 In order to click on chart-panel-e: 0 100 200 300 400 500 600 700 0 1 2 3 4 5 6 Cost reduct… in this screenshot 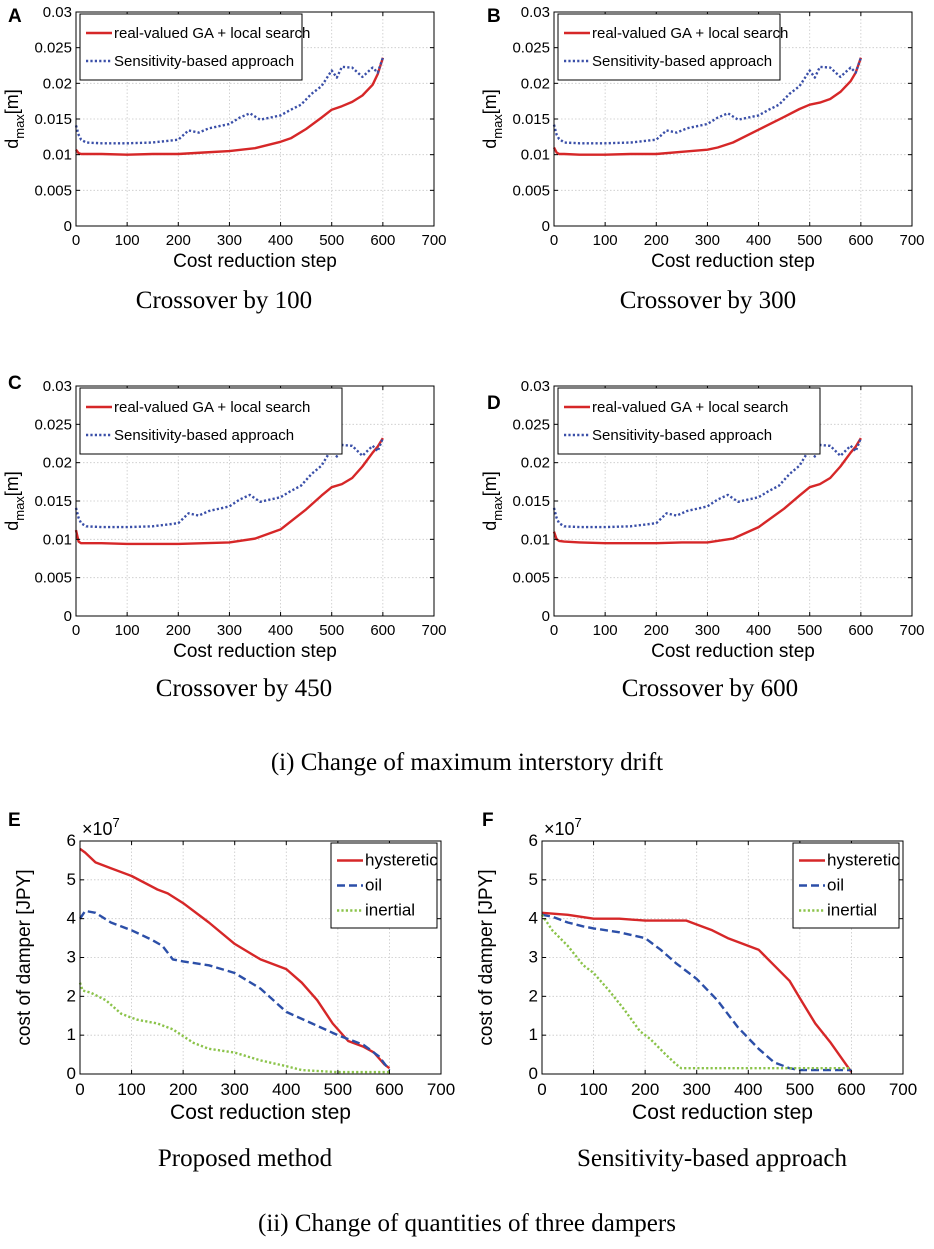, I will do `click(231, 991)`.